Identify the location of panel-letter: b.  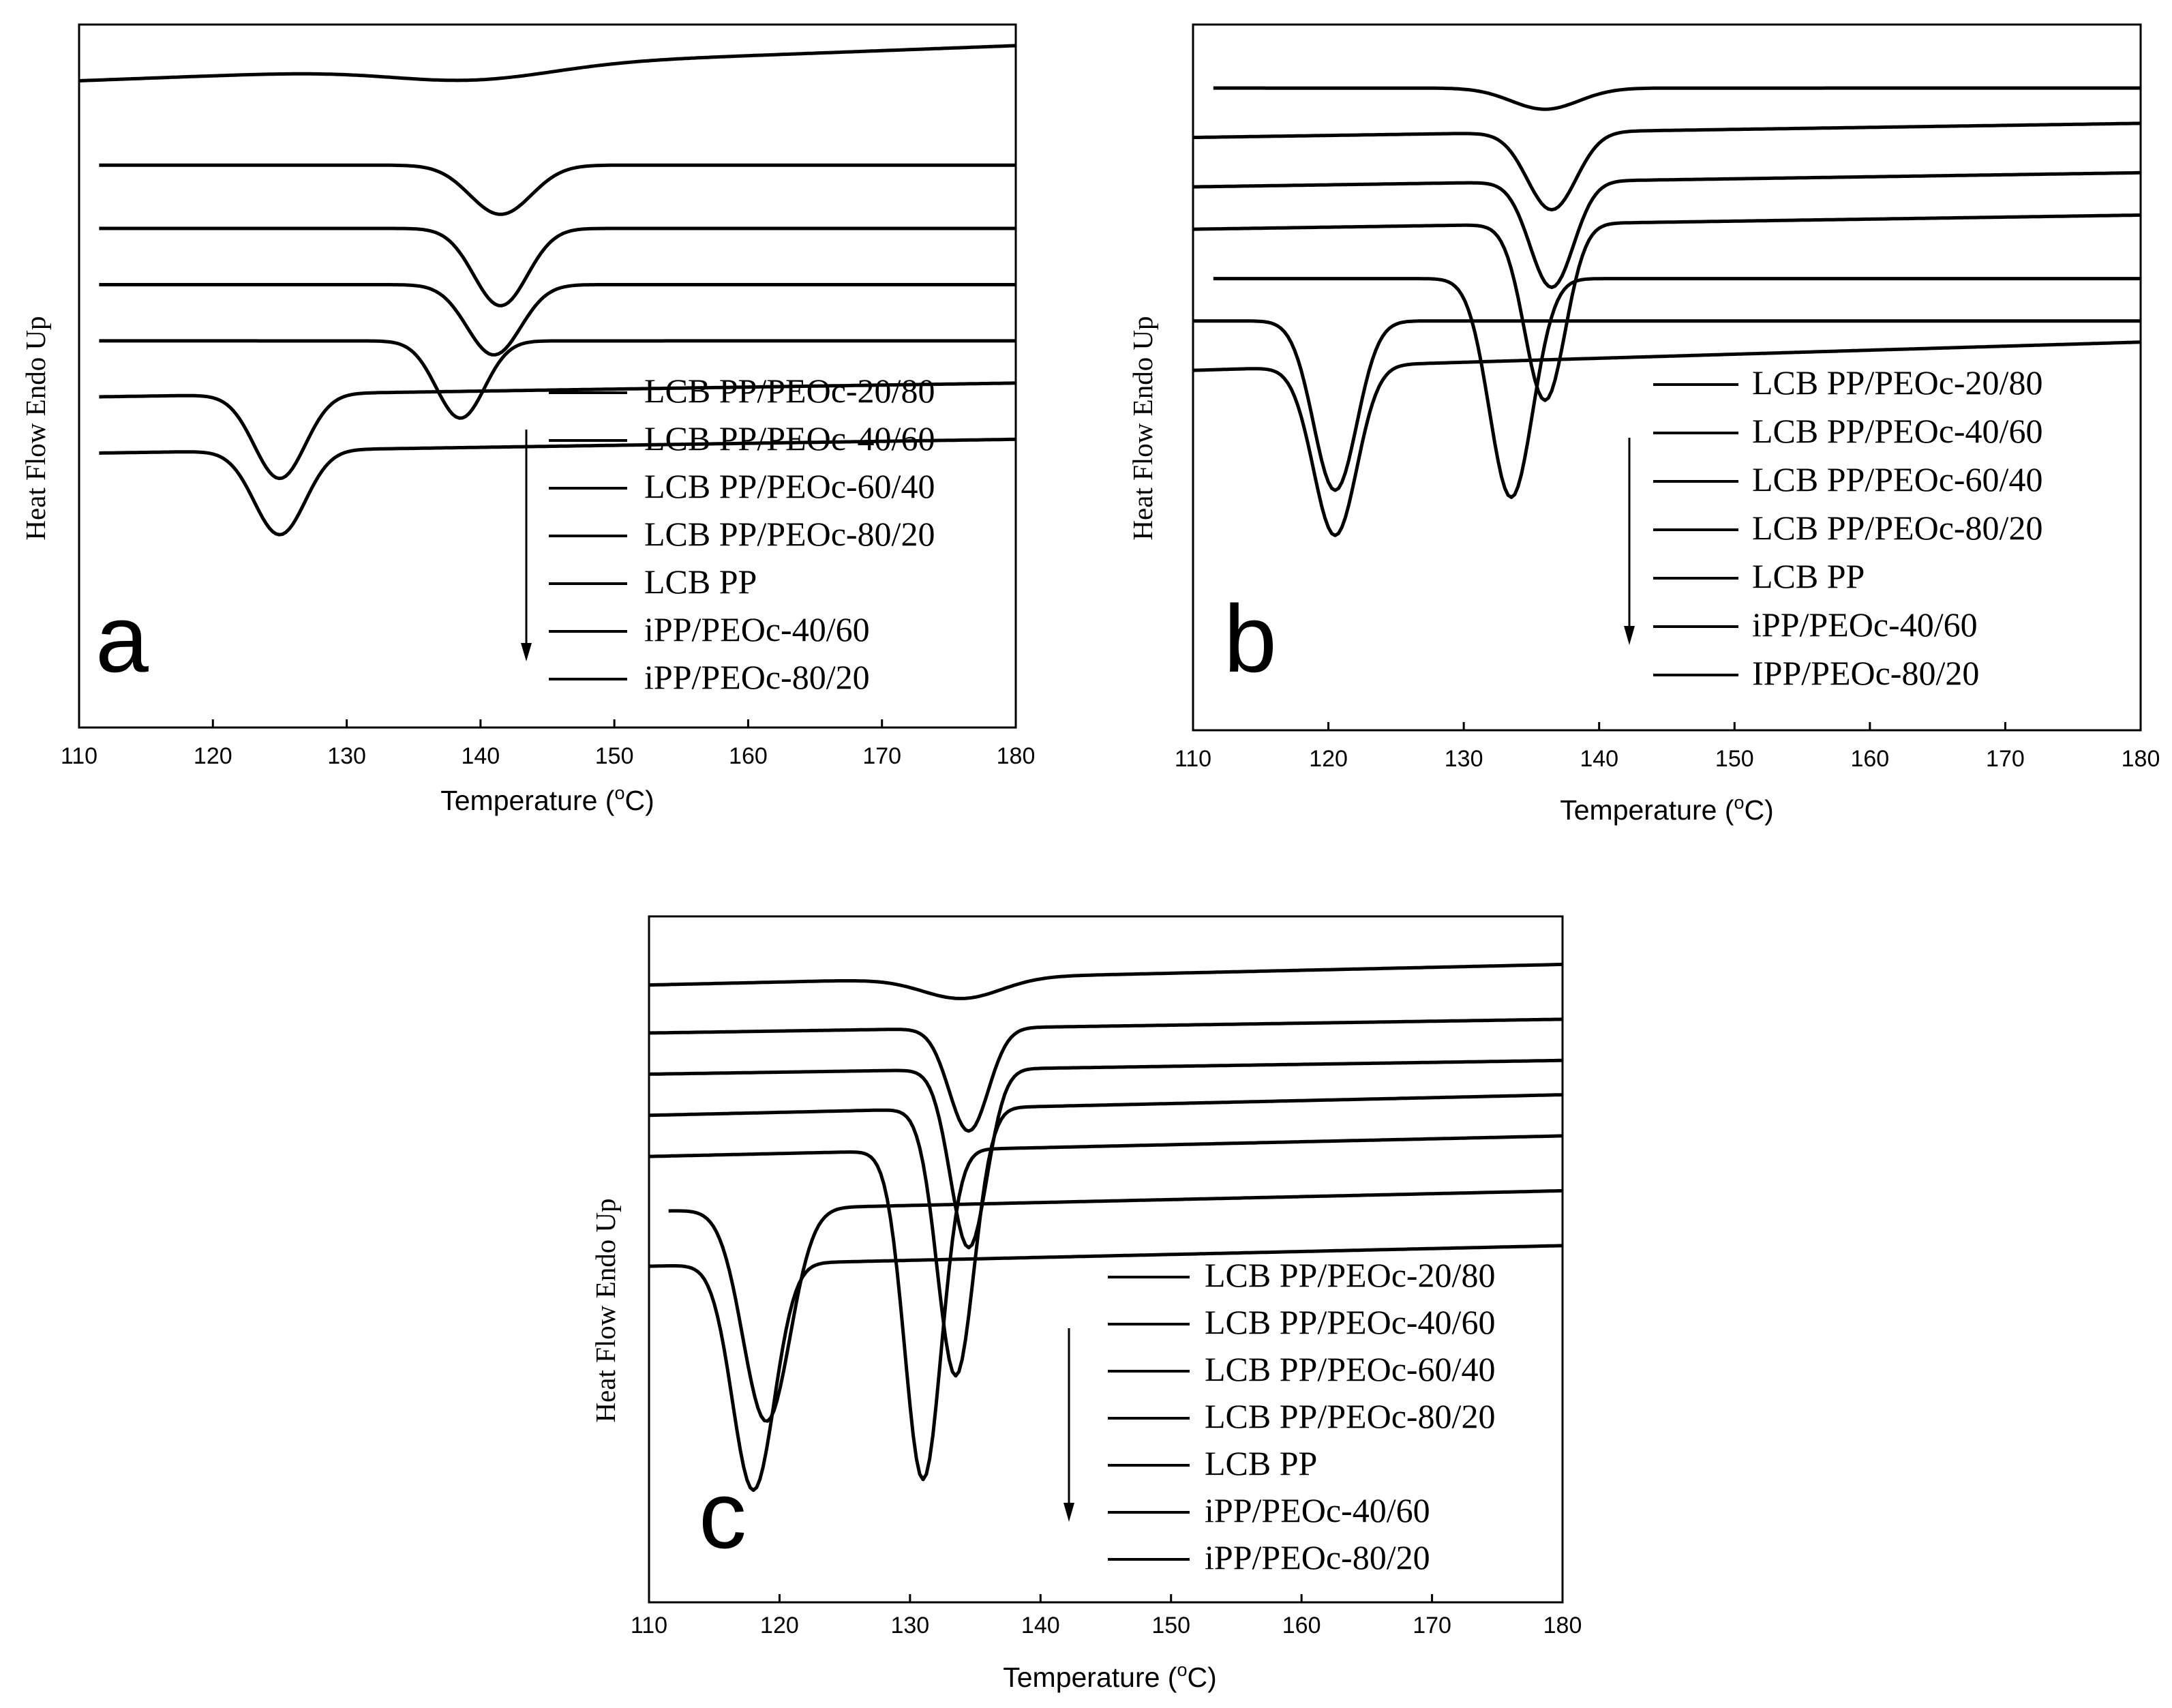
(1251, 638).